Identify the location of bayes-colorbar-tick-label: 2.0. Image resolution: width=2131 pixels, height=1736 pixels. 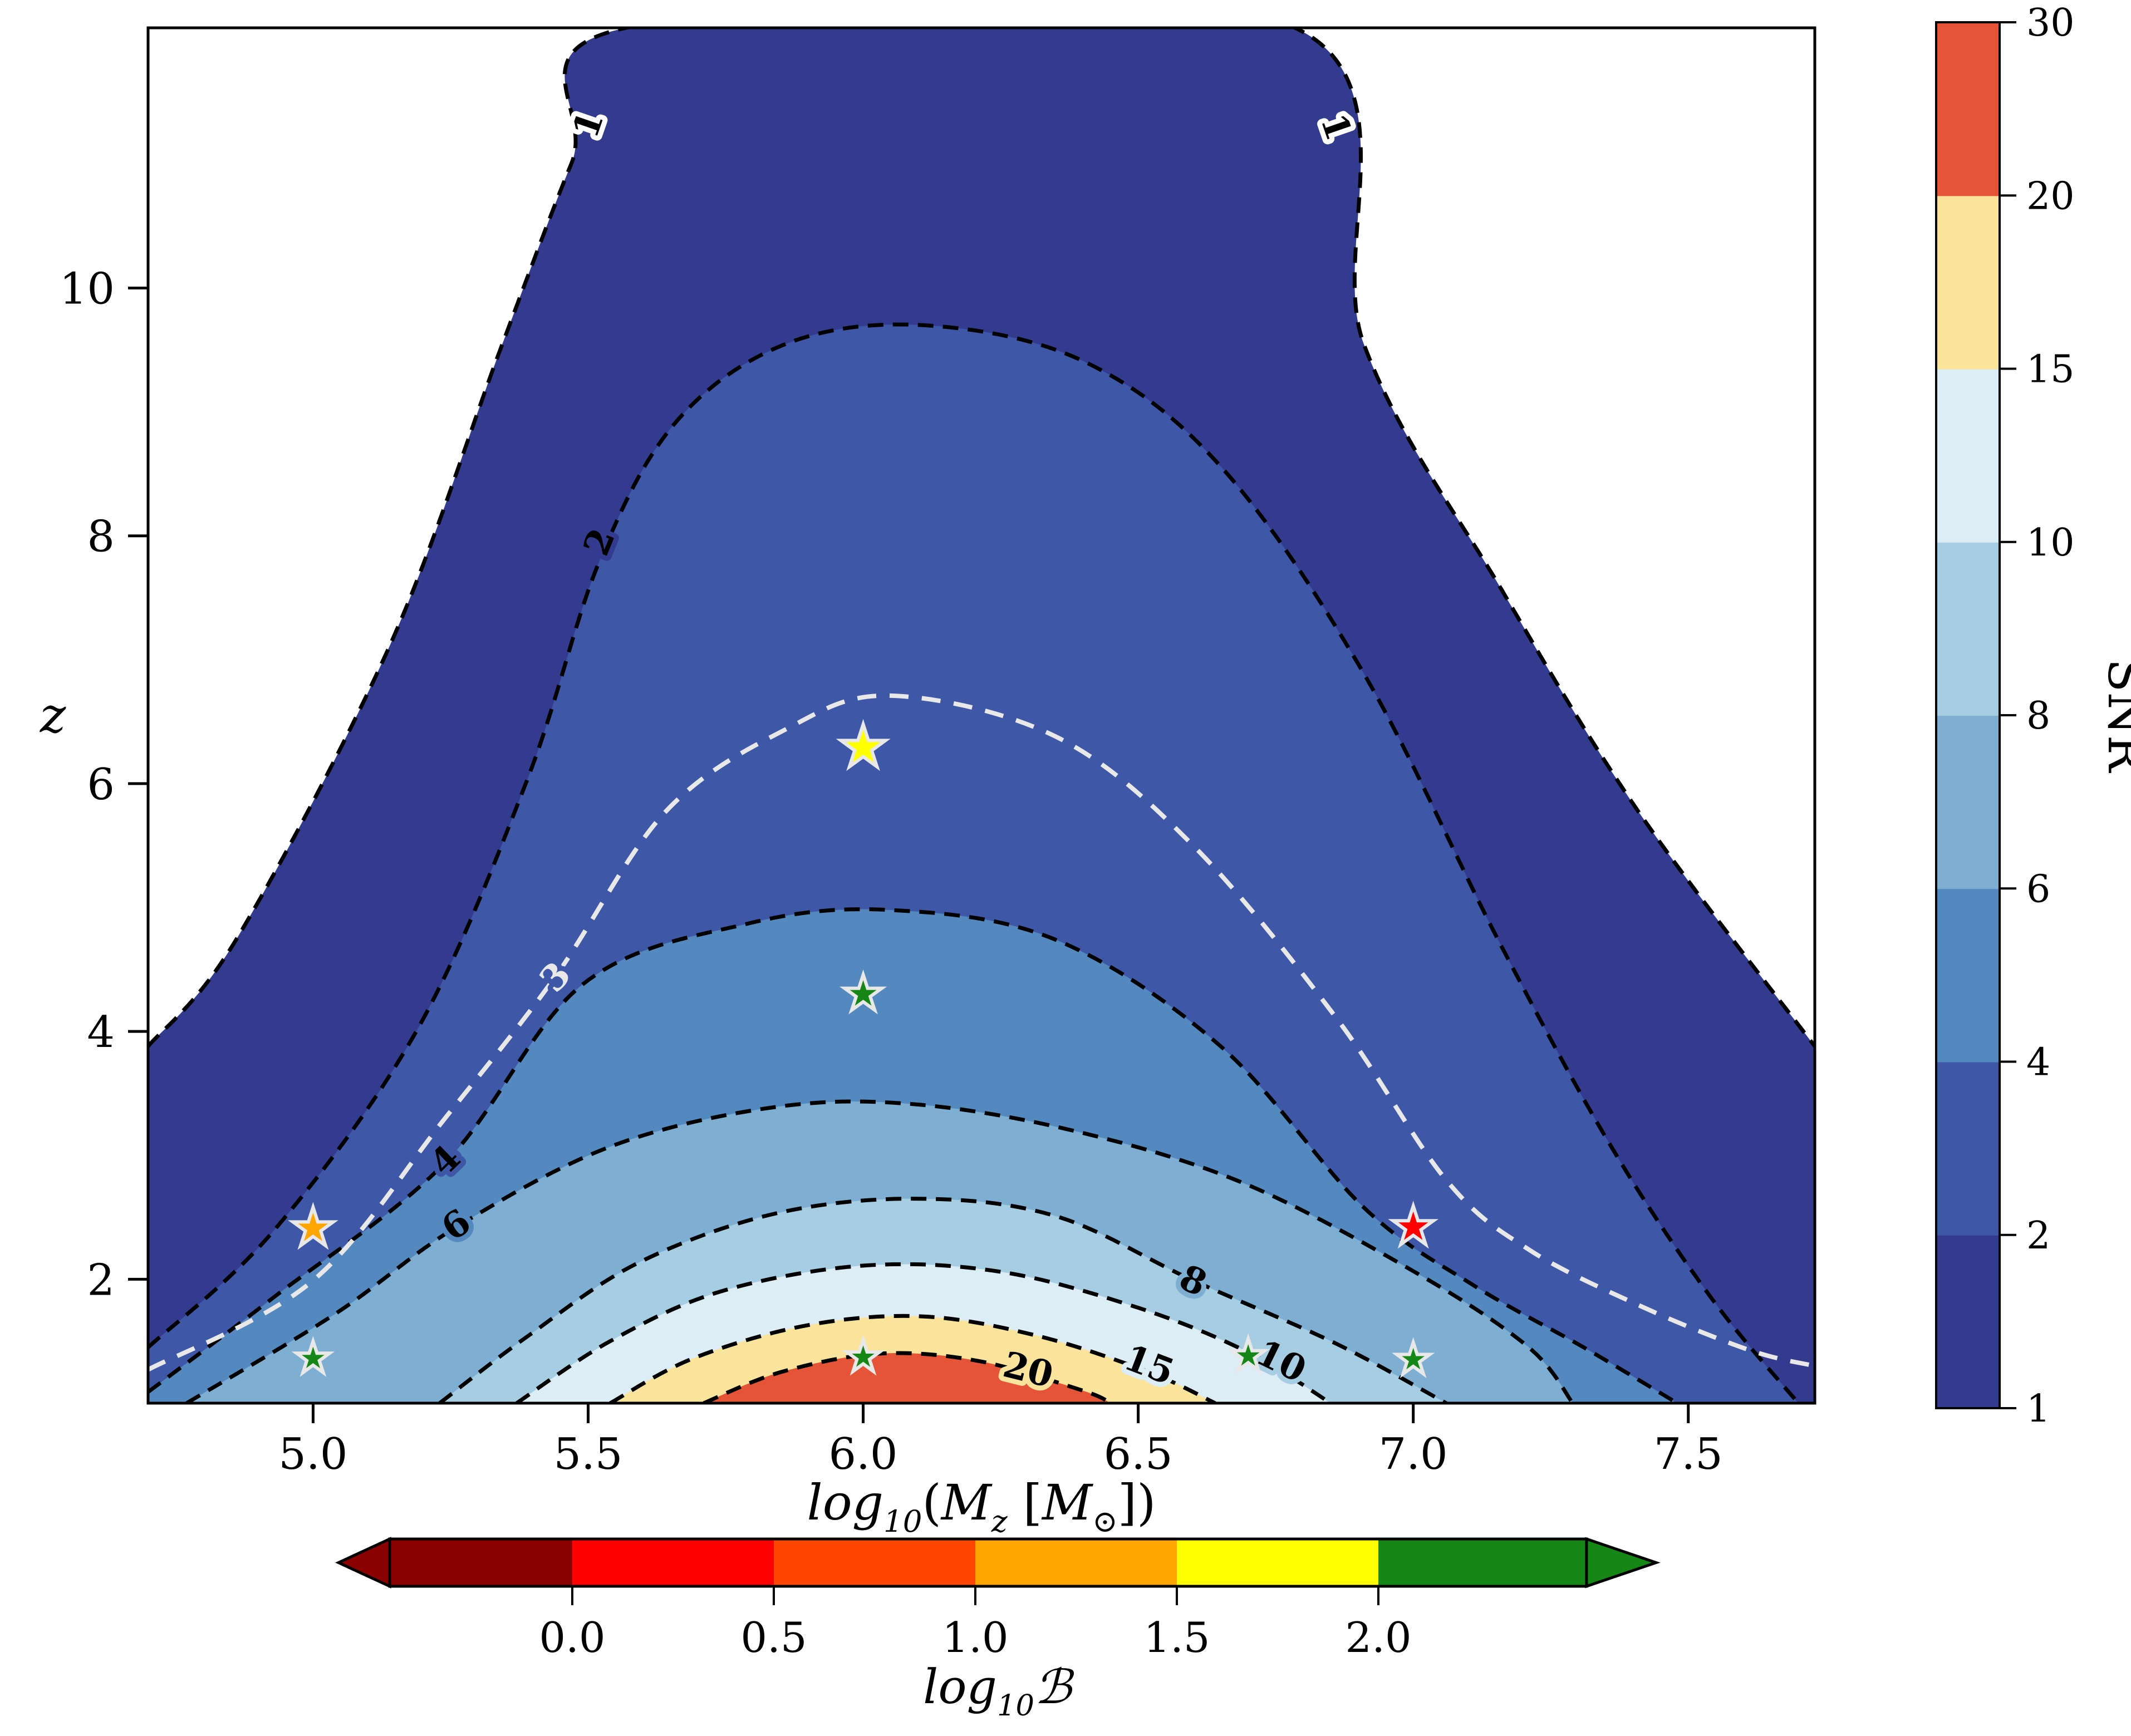
(1378, 1637).